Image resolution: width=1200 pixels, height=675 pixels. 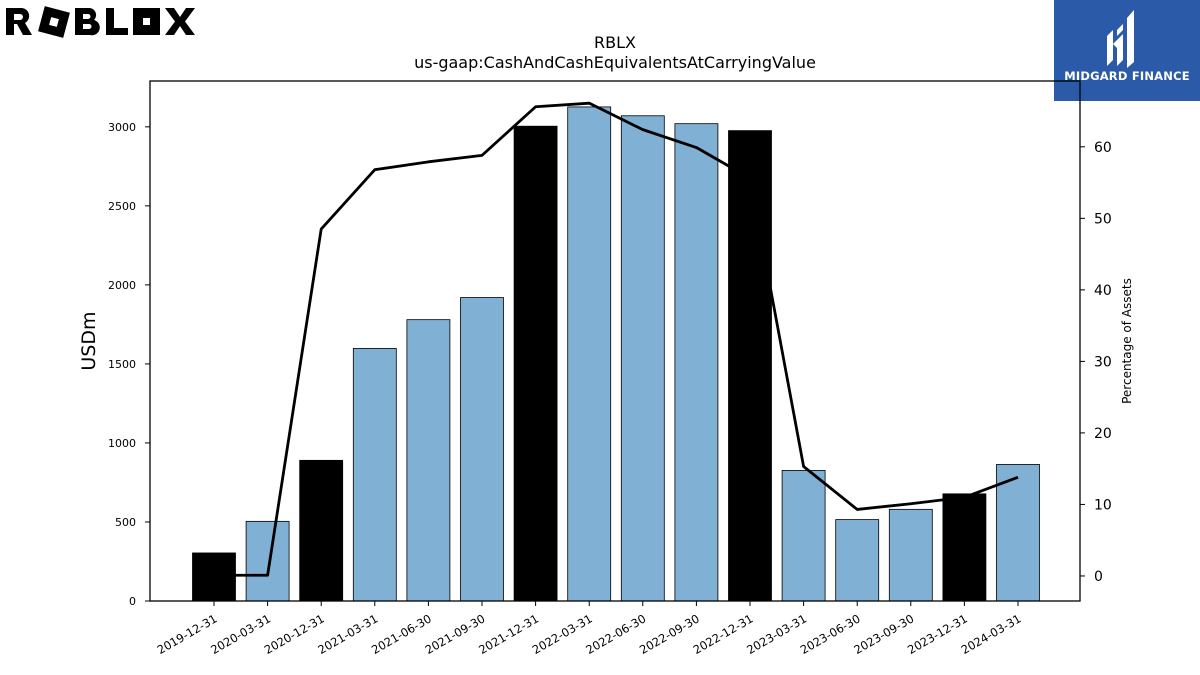 I want to click on y-tick-label: 0, so click(x=132, y=601).